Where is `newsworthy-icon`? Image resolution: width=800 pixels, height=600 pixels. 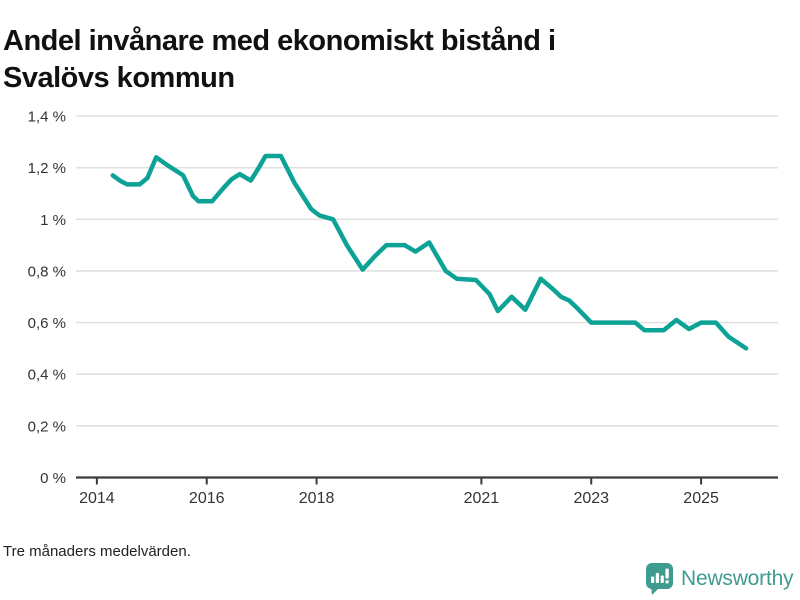
newsworthy-icon is located at coordinates (659, 579).